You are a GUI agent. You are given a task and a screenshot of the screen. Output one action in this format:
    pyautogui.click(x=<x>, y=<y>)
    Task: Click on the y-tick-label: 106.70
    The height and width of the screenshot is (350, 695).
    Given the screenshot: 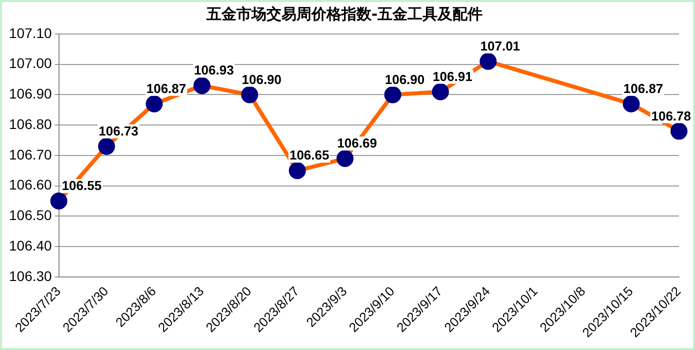 What is the action you would take?
    pyautogui.click(x=30, y=154)
    